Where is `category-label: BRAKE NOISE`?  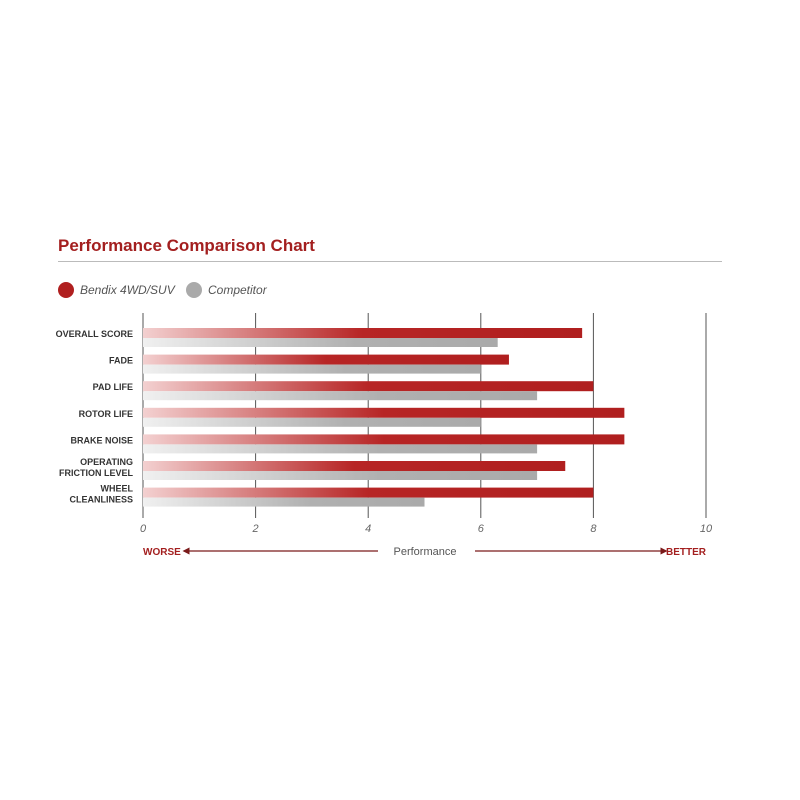
category-label: BRAKE NOISE is located at coordinates (101, 440).